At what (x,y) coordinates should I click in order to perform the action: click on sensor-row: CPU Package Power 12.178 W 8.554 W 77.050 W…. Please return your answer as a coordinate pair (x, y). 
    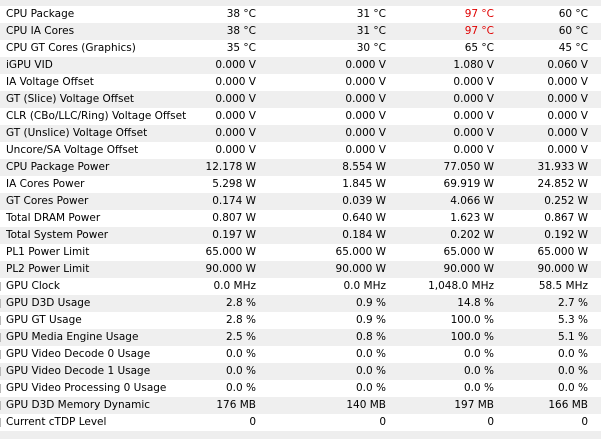
    Looking at the image, I should click on (300, 167).